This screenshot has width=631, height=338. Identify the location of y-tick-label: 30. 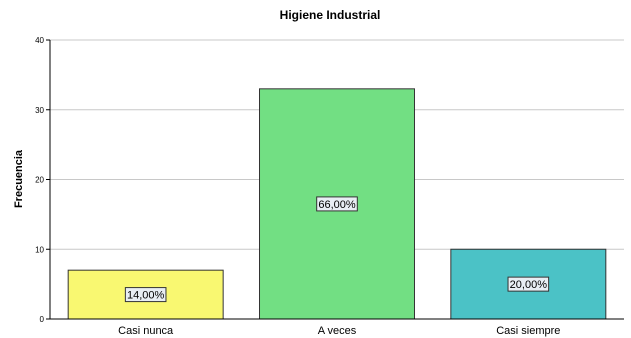
(39, 110).